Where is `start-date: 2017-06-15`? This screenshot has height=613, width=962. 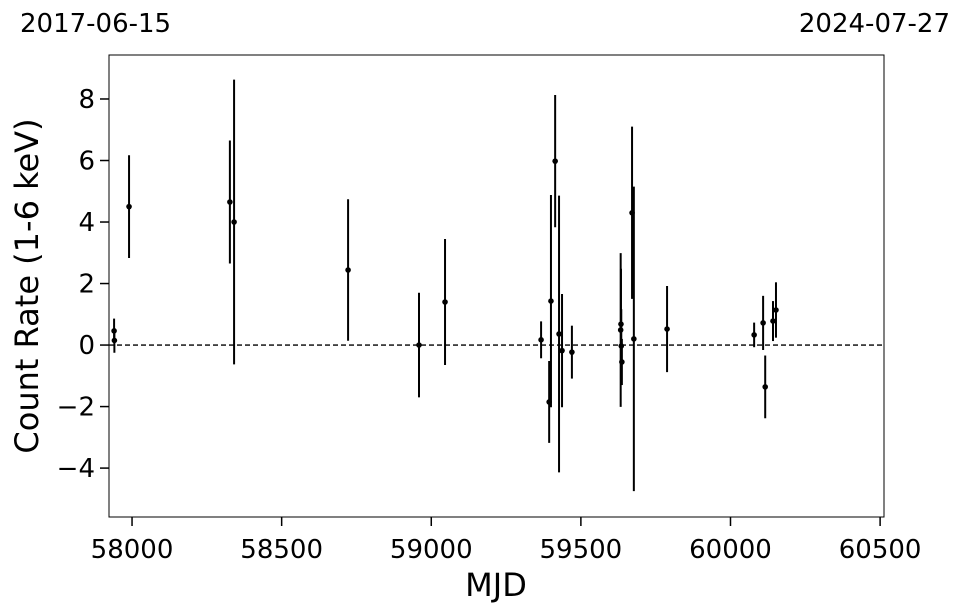
start-date: 2017-06-15 is located at coordinates (95, 24).